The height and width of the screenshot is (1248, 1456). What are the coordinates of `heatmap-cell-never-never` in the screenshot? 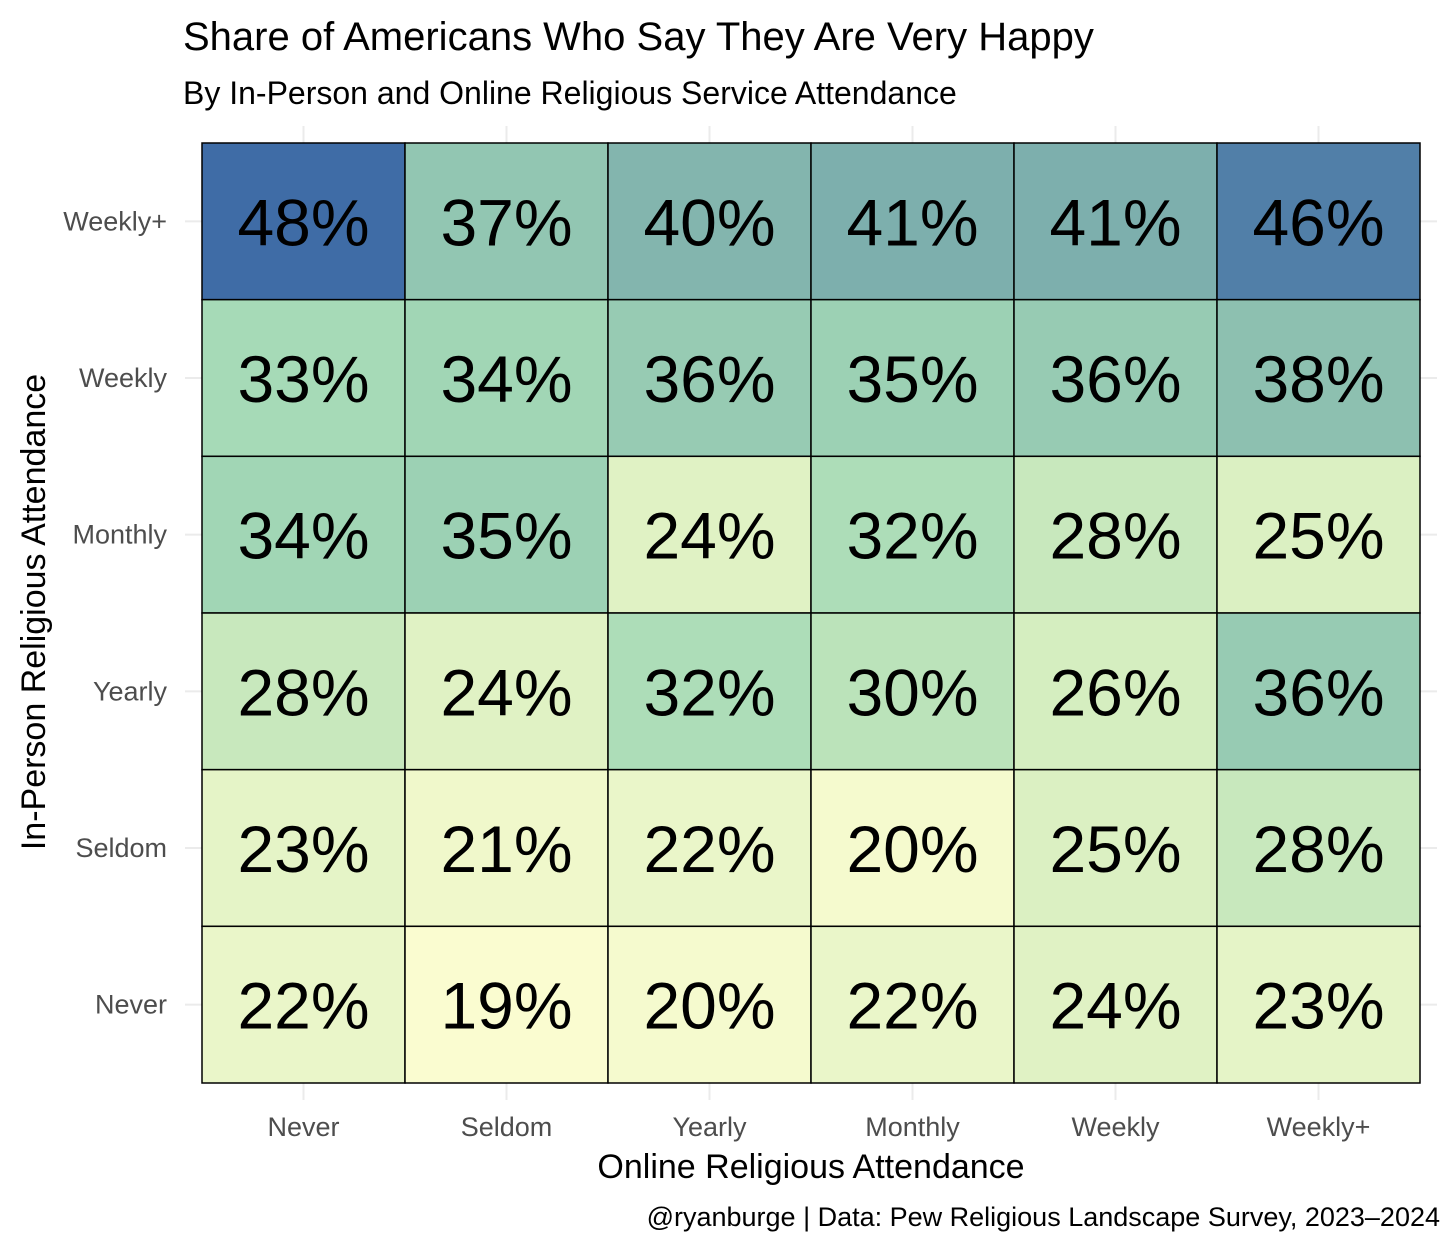 It's located at (303, 1004).